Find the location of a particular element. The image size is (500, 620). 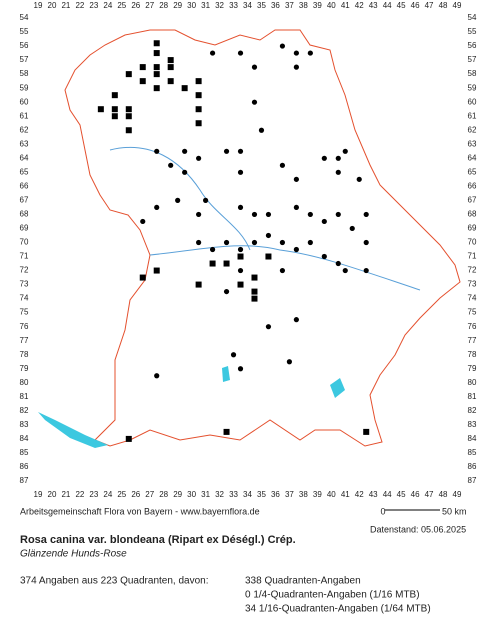

row-label: 65 is located at coordinates (24, 171).